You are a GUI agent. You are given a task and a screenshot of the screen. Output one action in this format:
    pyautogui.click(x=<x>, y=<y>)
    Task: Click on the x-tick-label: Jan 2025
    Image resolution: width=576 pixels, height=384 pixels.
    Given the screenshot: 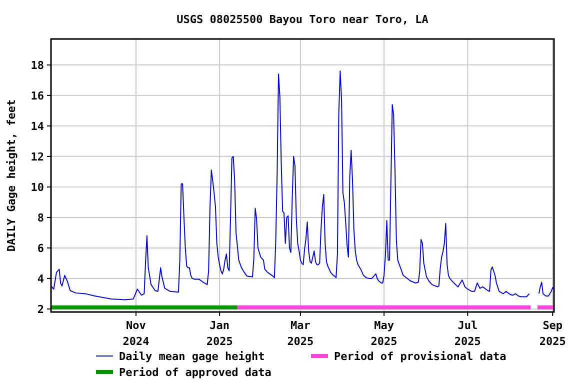 What is the action you would take?
    pyautogui.click(x=219, y=333)
    